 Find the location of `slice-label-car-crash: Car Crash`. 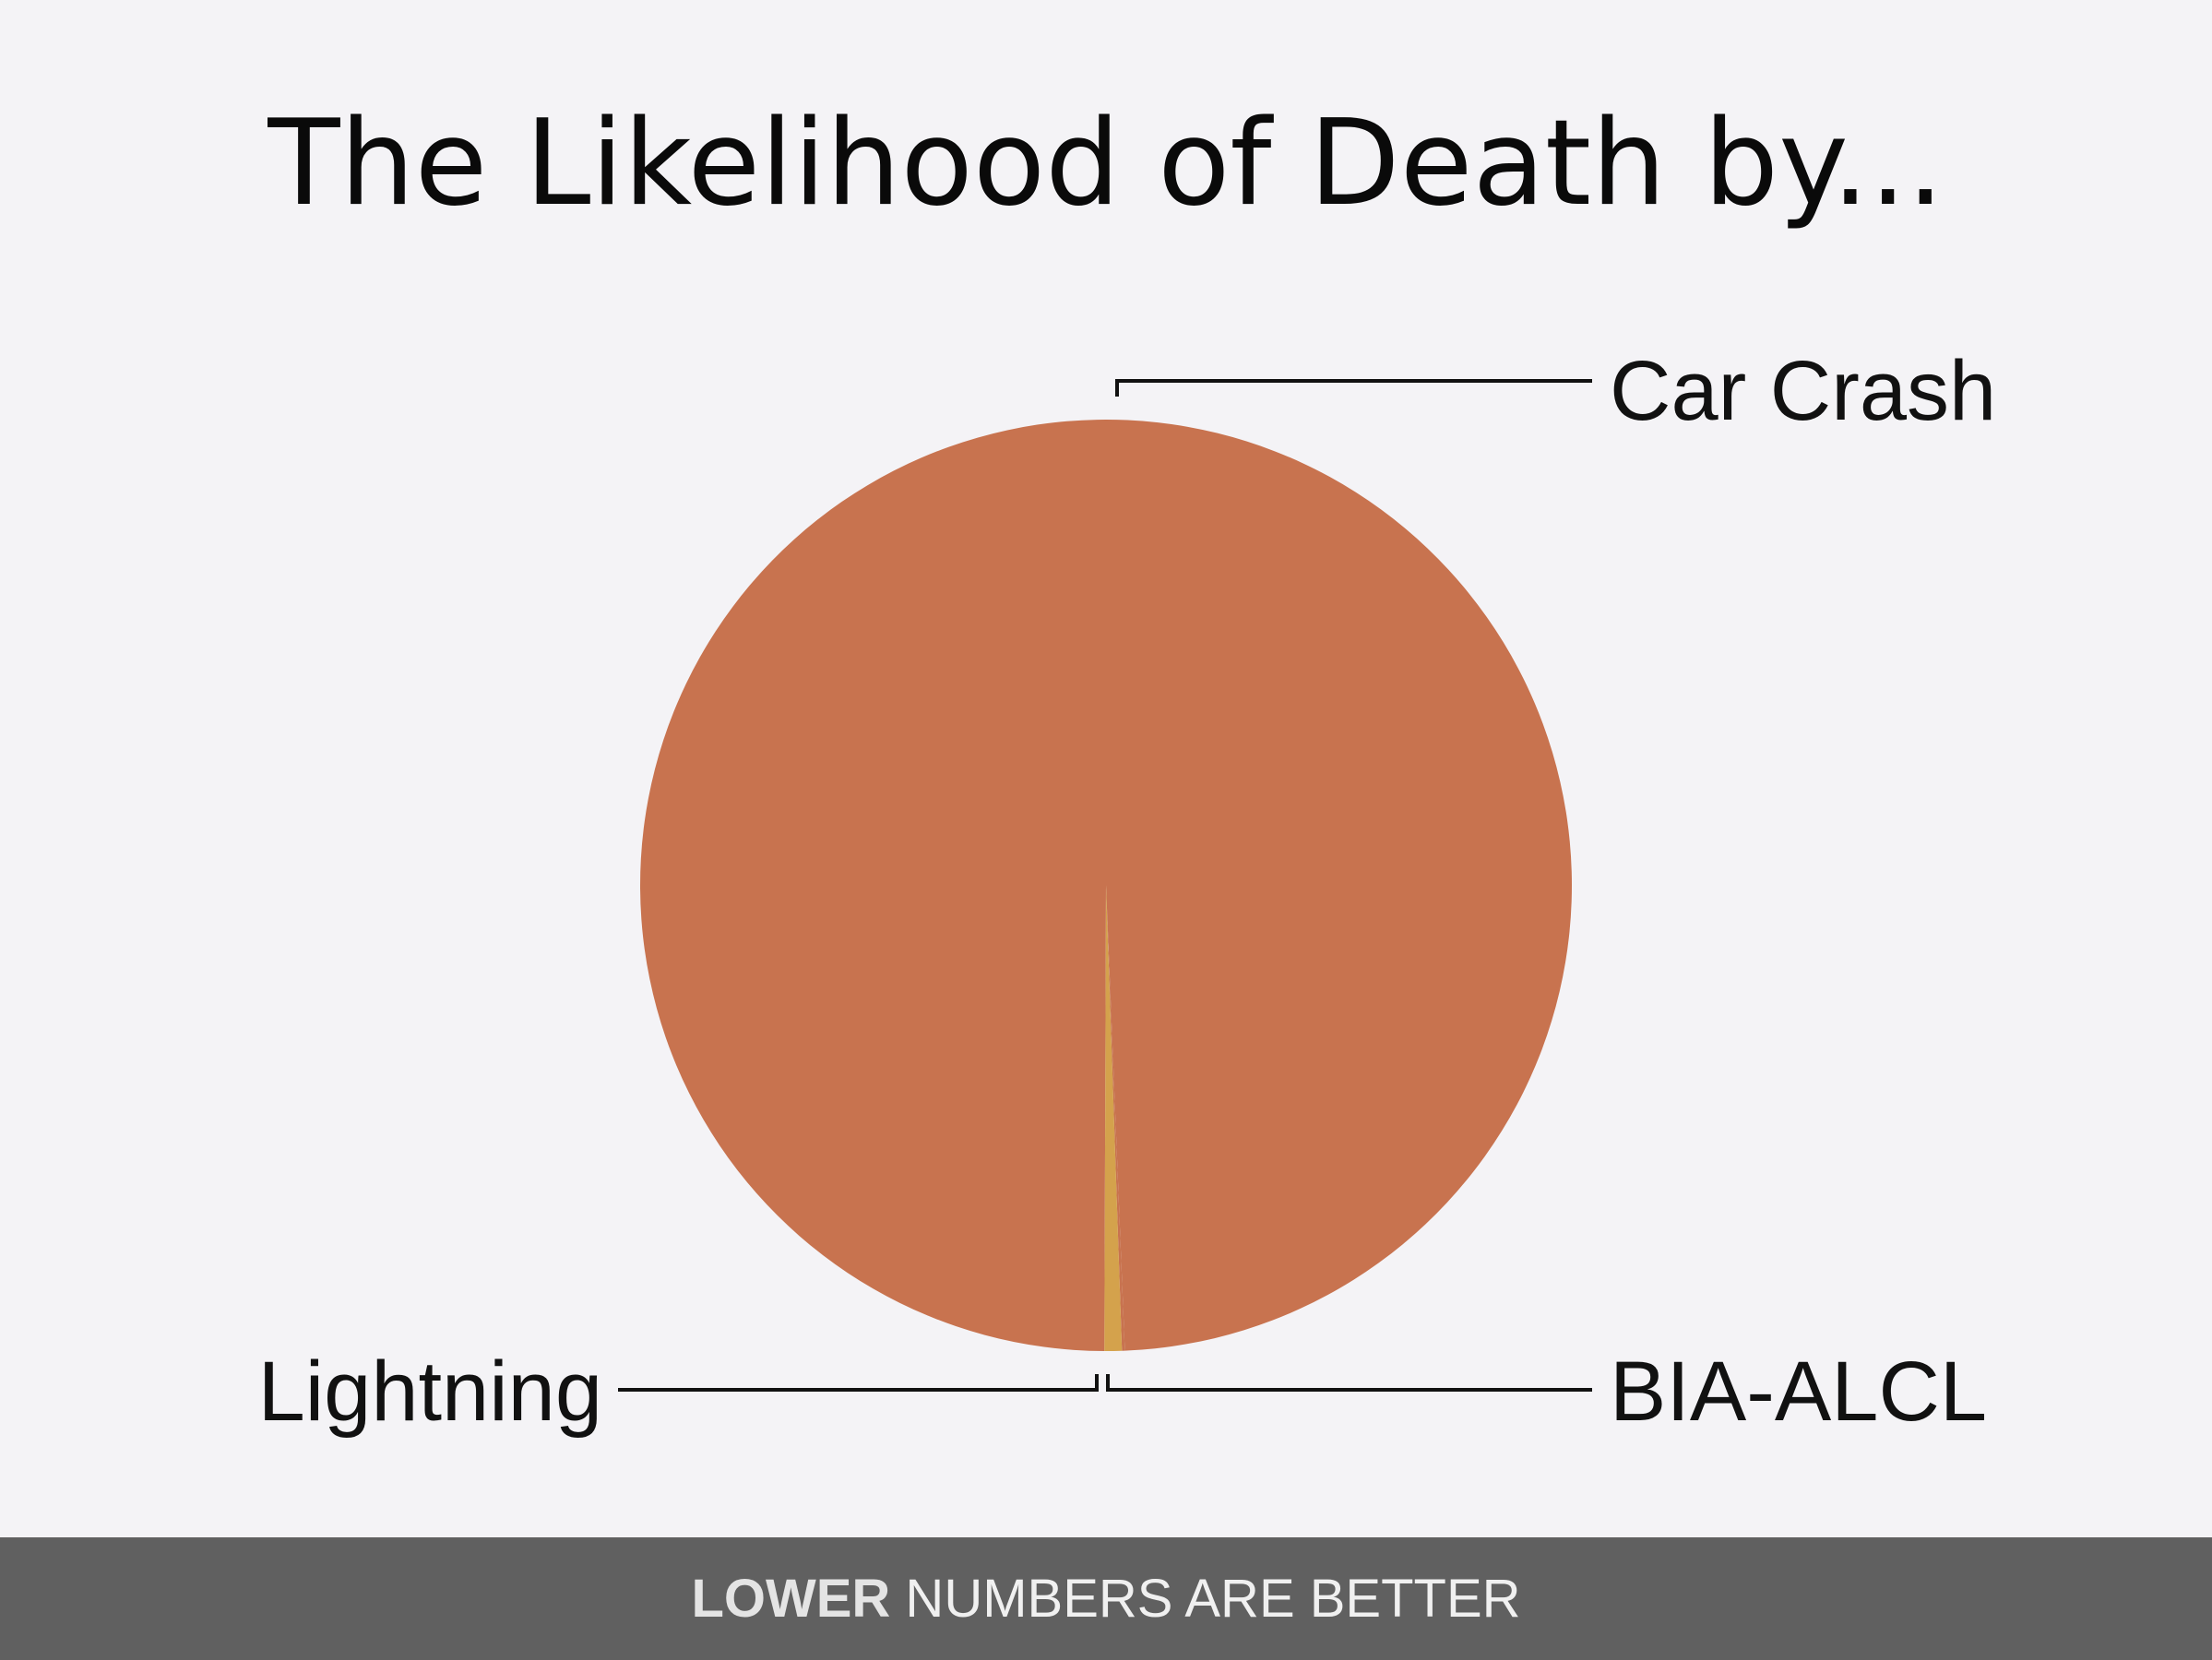

slice-label-car-crash: Car Crash is located at coordinates (1803, 391).